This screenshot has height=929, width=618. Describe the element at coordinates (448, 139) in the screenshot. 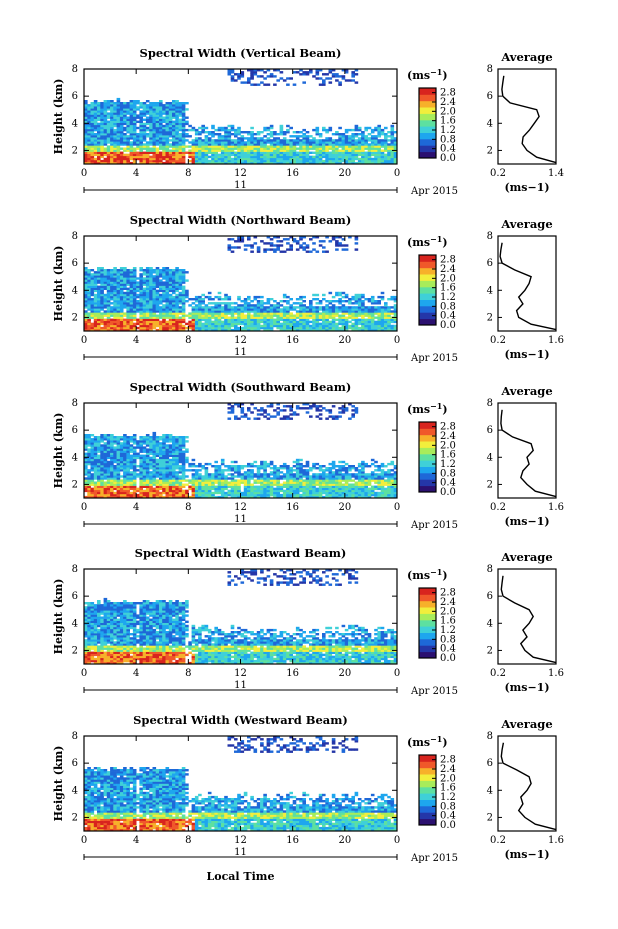

I see `colorbar-tick-label: 0.8` at that location.